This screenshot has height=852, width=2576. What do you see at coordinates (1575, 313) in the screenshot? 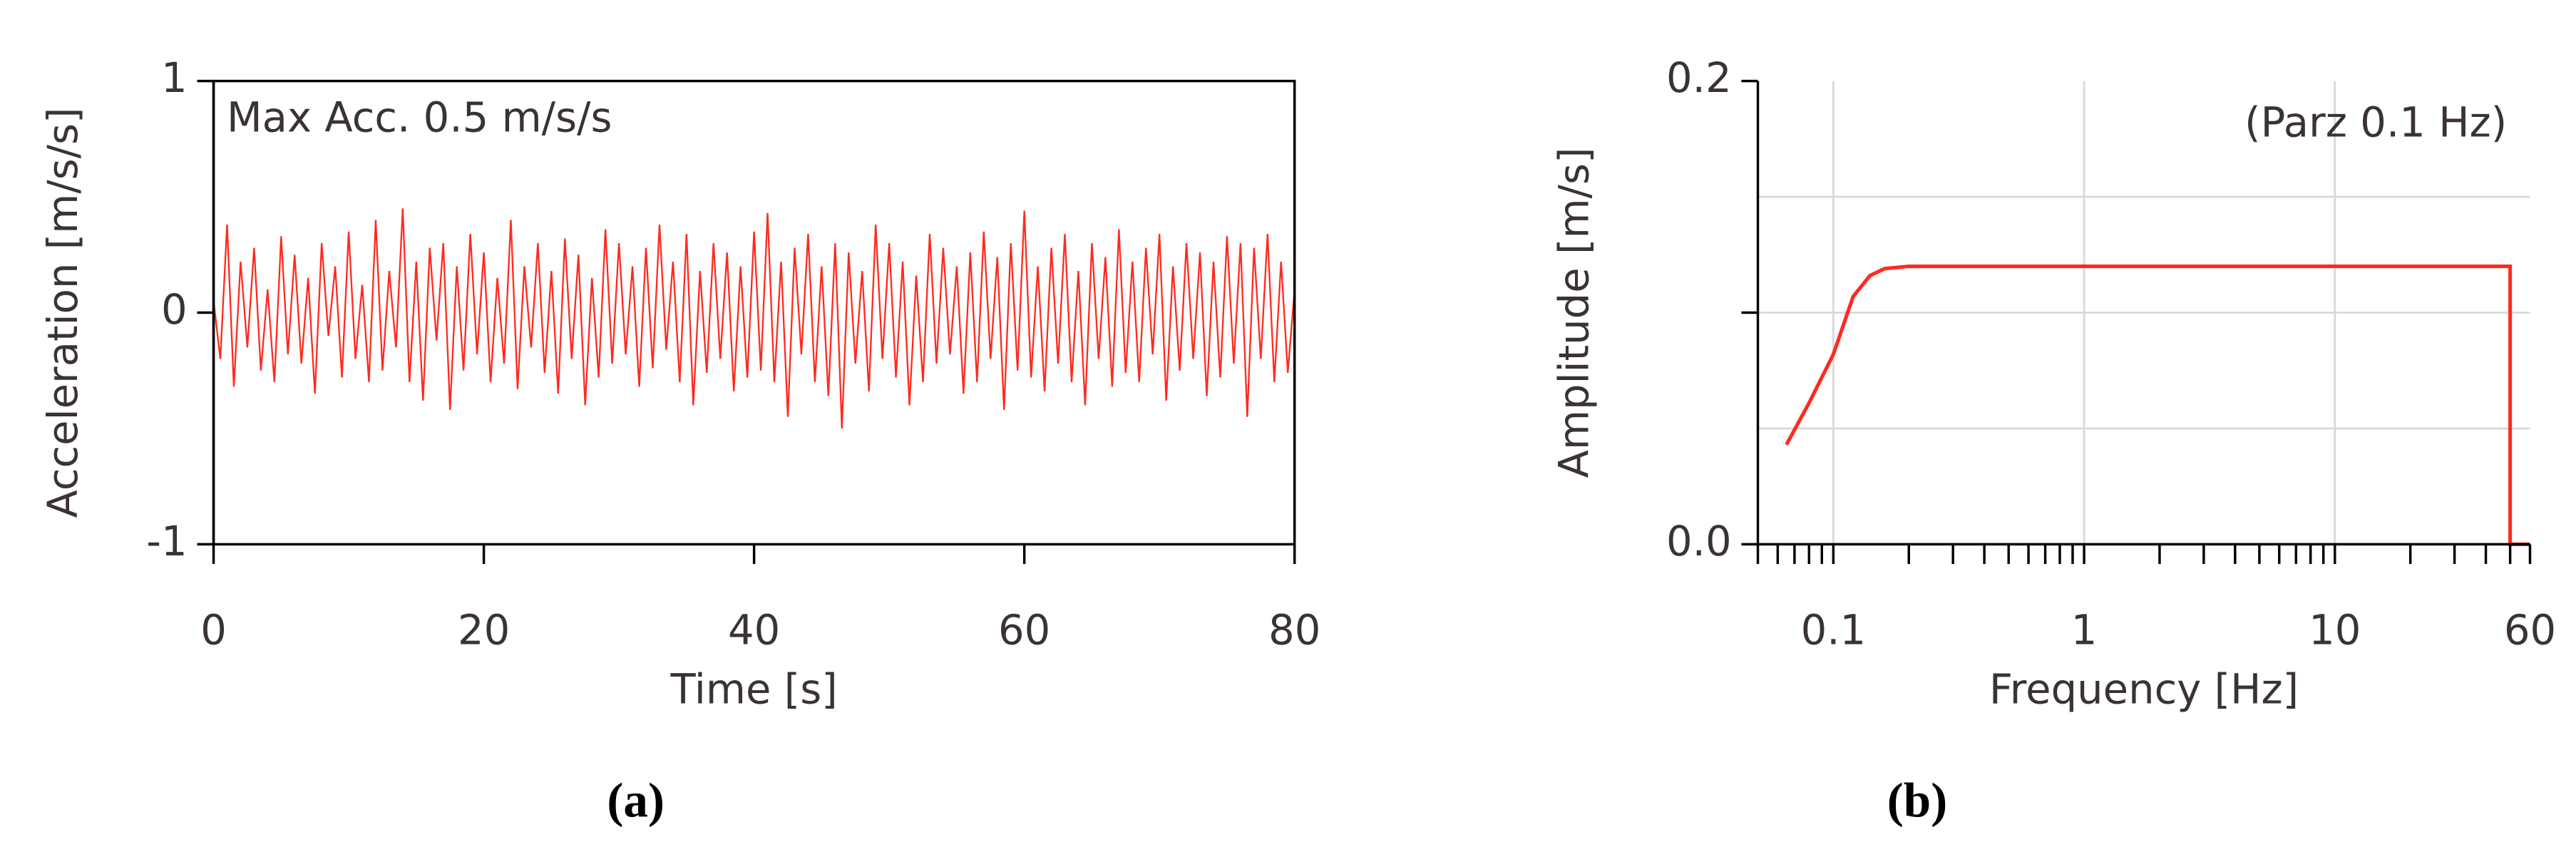
I see `y-axis-label: Amplitude [m/s]` at bounding box center [1575, 313].